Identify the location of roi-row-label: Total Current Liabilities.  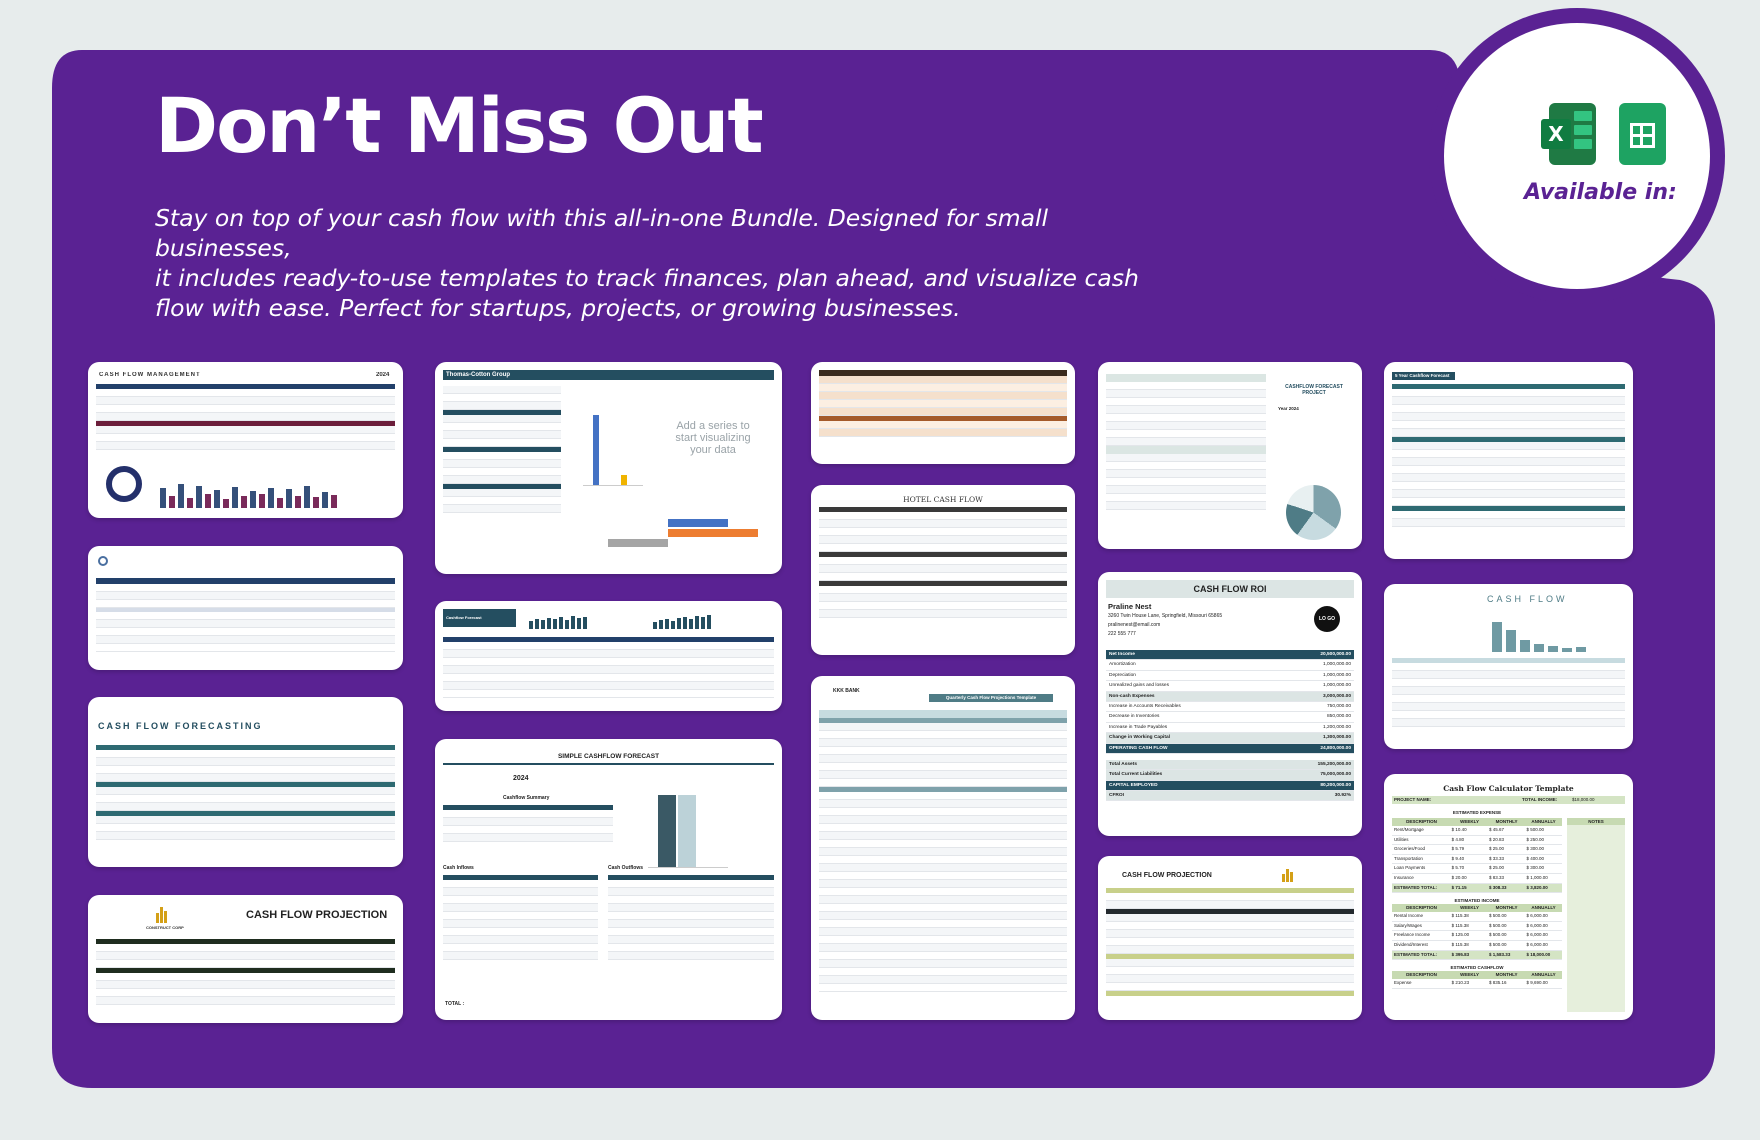
(1136, 775).